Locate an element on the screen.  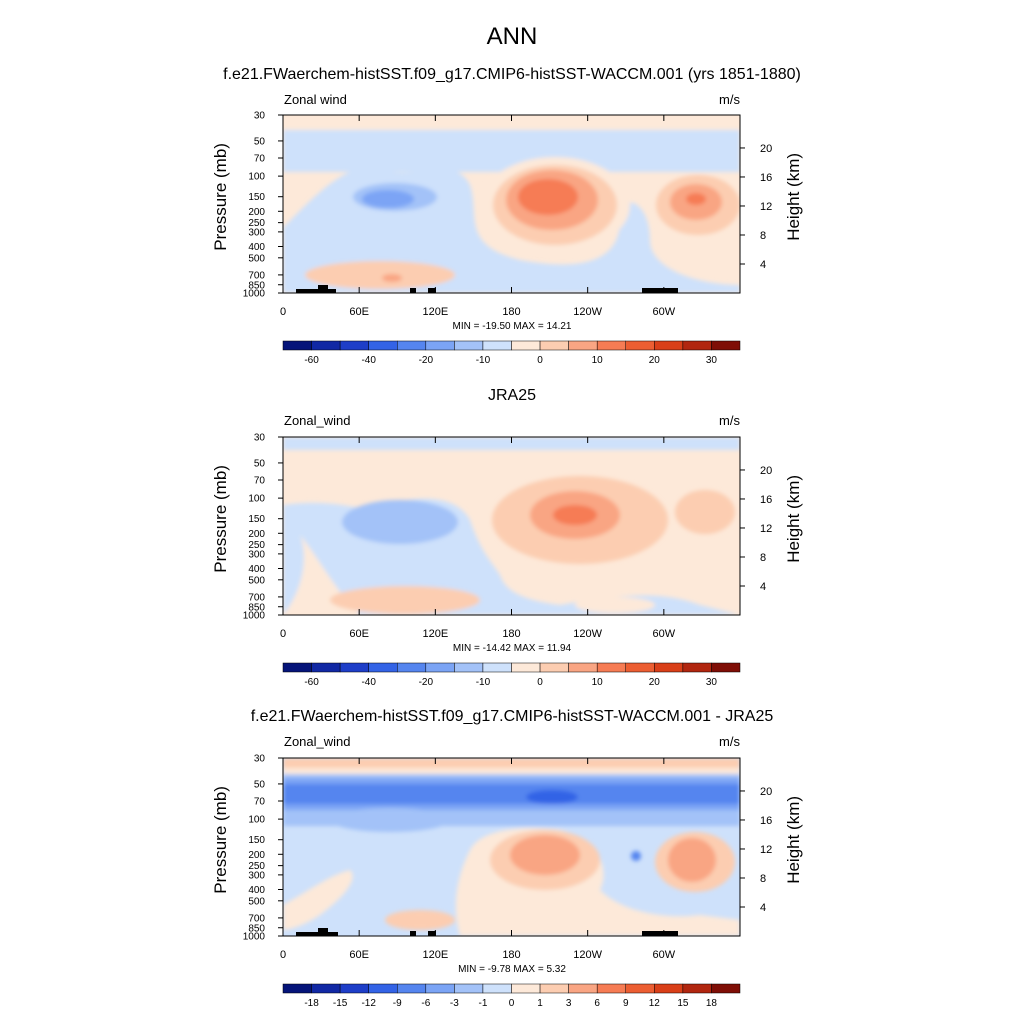
negative-core is located at coordinates (400, 522).